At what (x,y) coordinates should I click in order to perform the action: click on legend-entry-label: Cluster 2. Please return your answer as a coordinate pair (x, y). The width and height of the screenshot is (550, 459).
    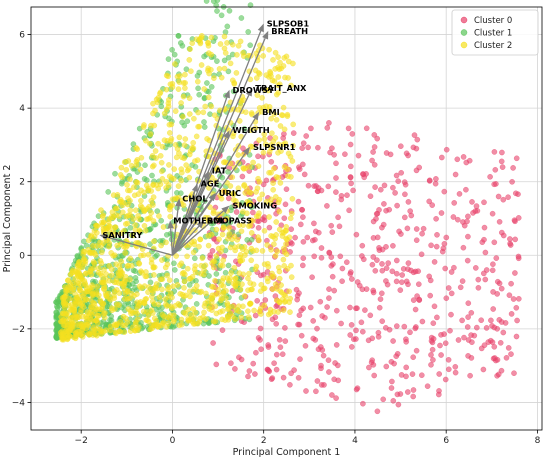
    Looking at the image, I should click on (493, 46).